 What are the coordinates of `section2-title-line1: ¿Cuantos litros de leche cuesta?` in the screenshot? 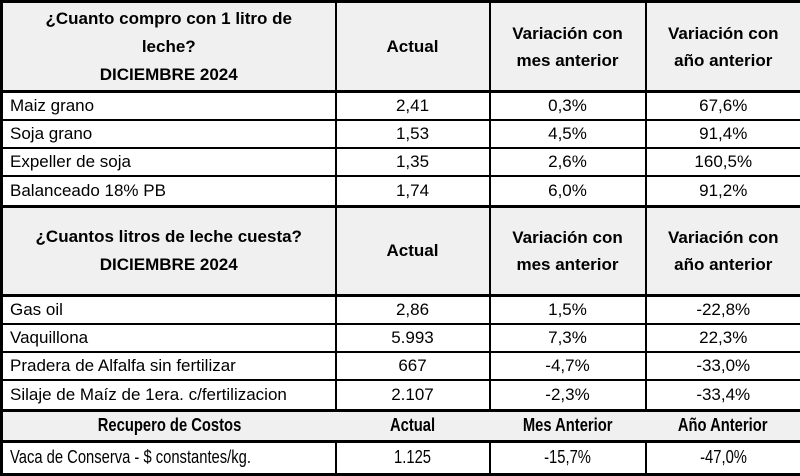 It's located at (168, 237).